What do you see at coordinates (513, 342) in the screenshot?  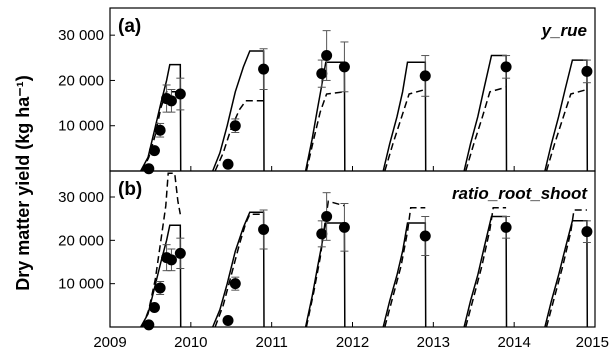 I see `x-tick-label: 2014` at bounding box center [513, 342].